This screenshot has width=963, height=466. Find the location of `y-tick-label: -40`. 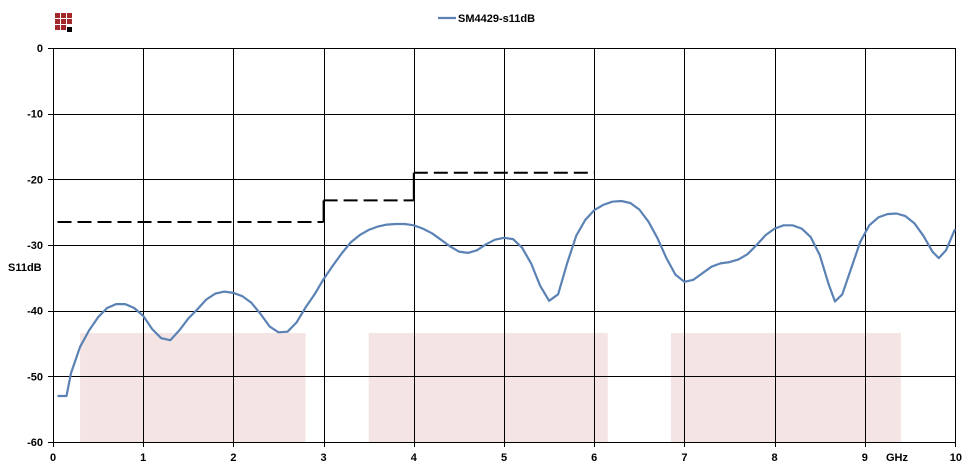

y-tick-label: -40 is located at coordinates (35, 312).